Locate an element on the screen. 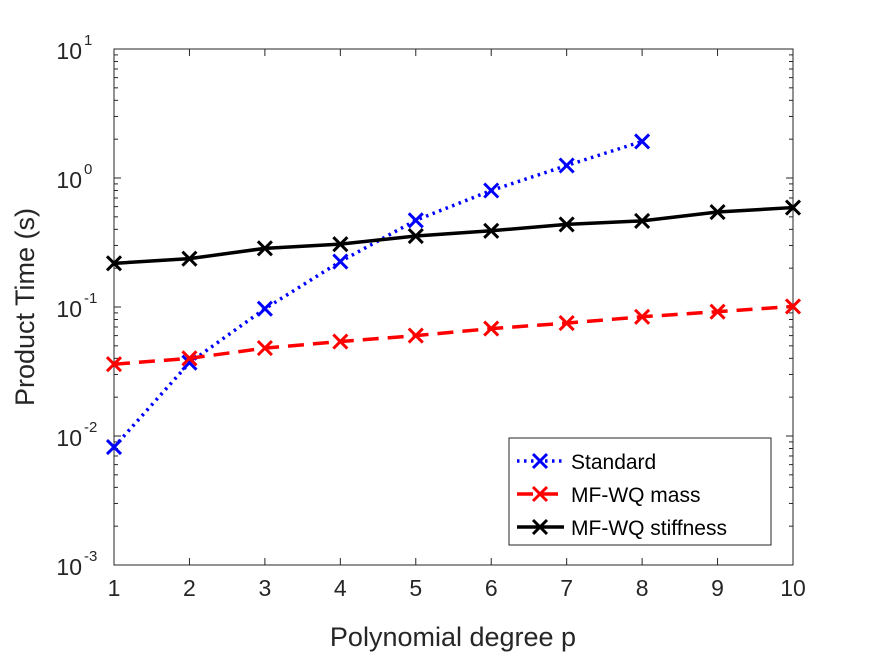 The width and height of the screenshot is (875, 656). x-tick-label-5: 5 is located at coordinates (415, 588).